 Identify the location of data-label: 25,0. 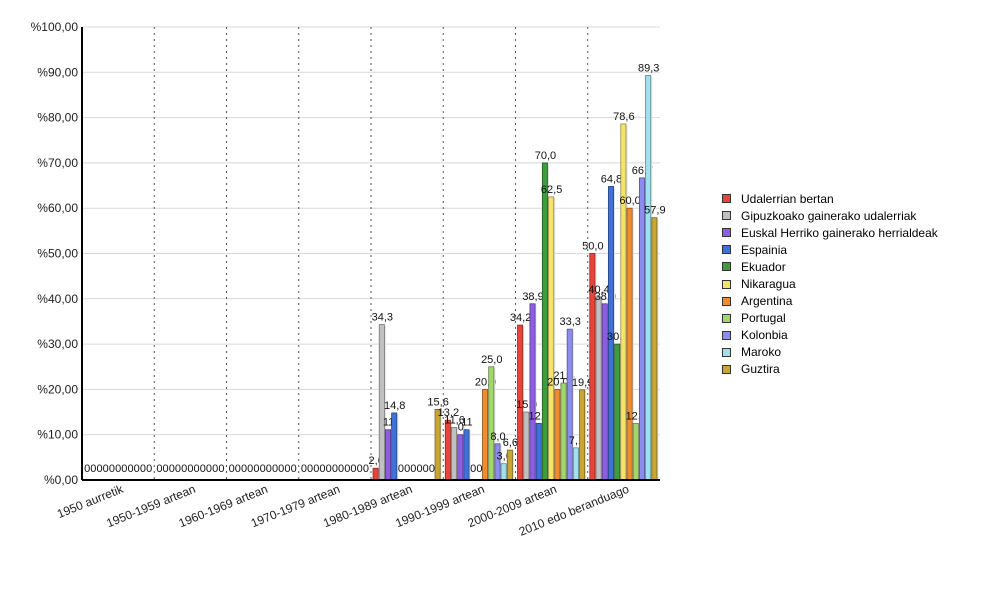
(491, 360).